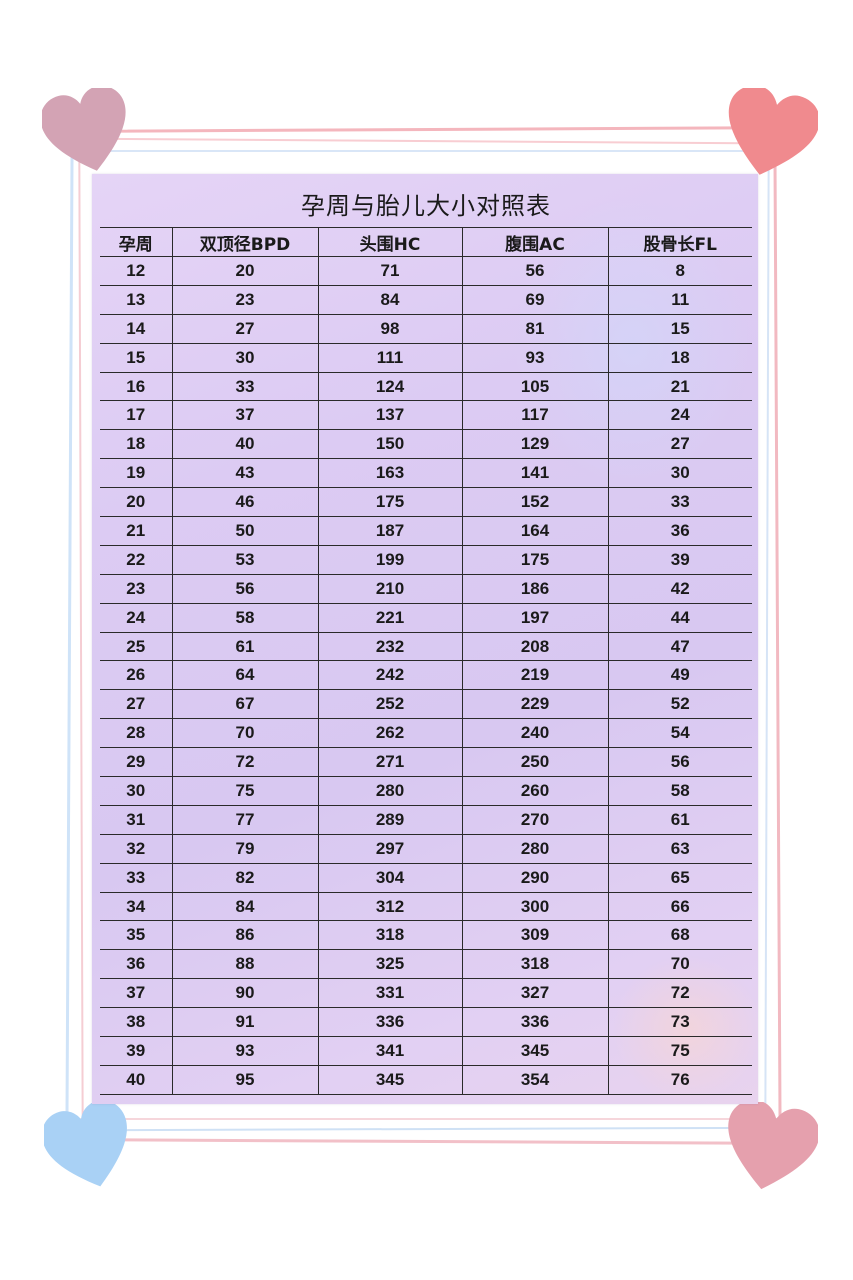 The width and height of the screenshot is (853, 1280). I want to click on table-row: 38 91 336 336 73, so click(426, 1022).